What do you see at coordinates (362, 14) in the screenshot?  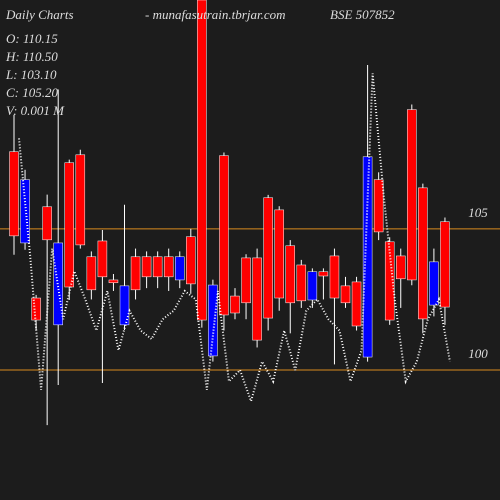 I see `symbol: BSE 507852` at bounding box center [362, 14].